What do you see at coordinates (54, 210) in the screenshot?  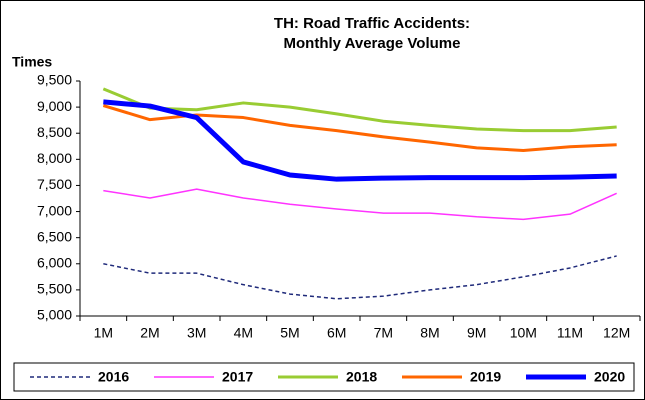 I see `y-tick-label: 7,000` at bounding box center [54, 210].